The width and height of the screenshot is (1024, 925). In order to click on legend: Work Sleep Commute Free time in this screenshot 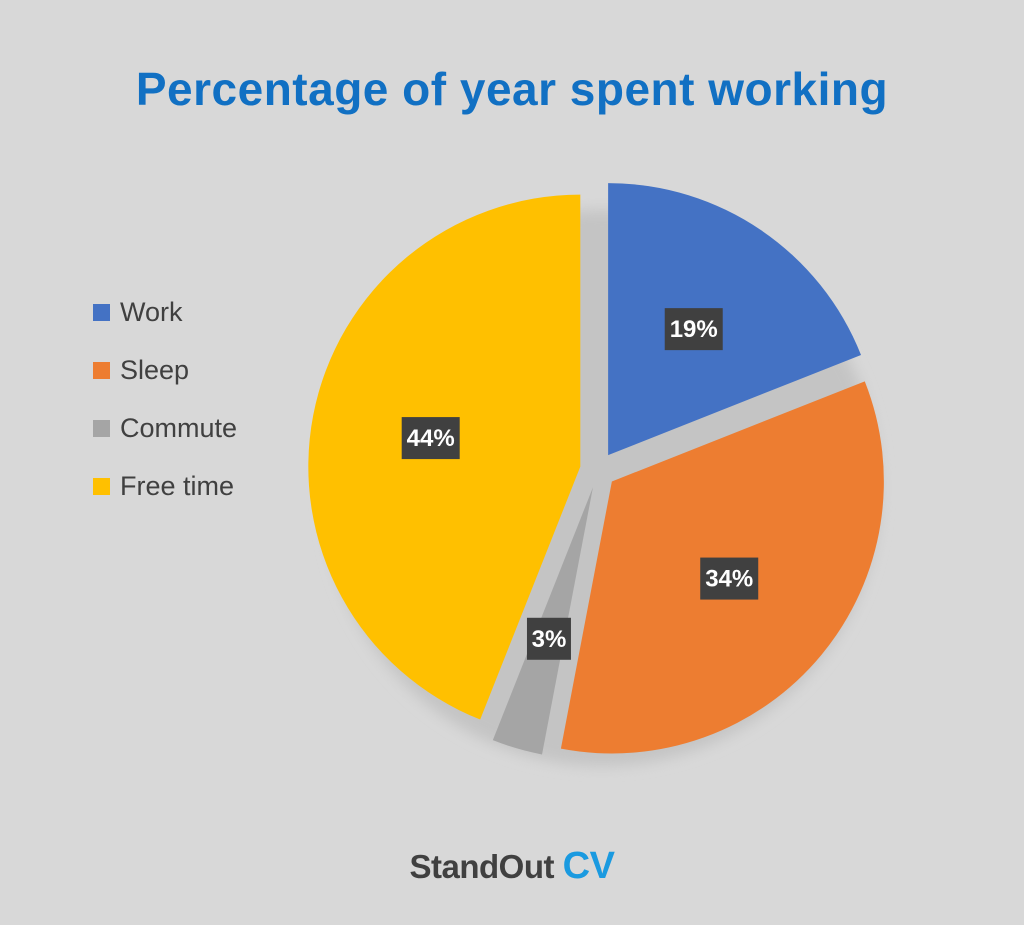, I will do `click(165, 399)`.